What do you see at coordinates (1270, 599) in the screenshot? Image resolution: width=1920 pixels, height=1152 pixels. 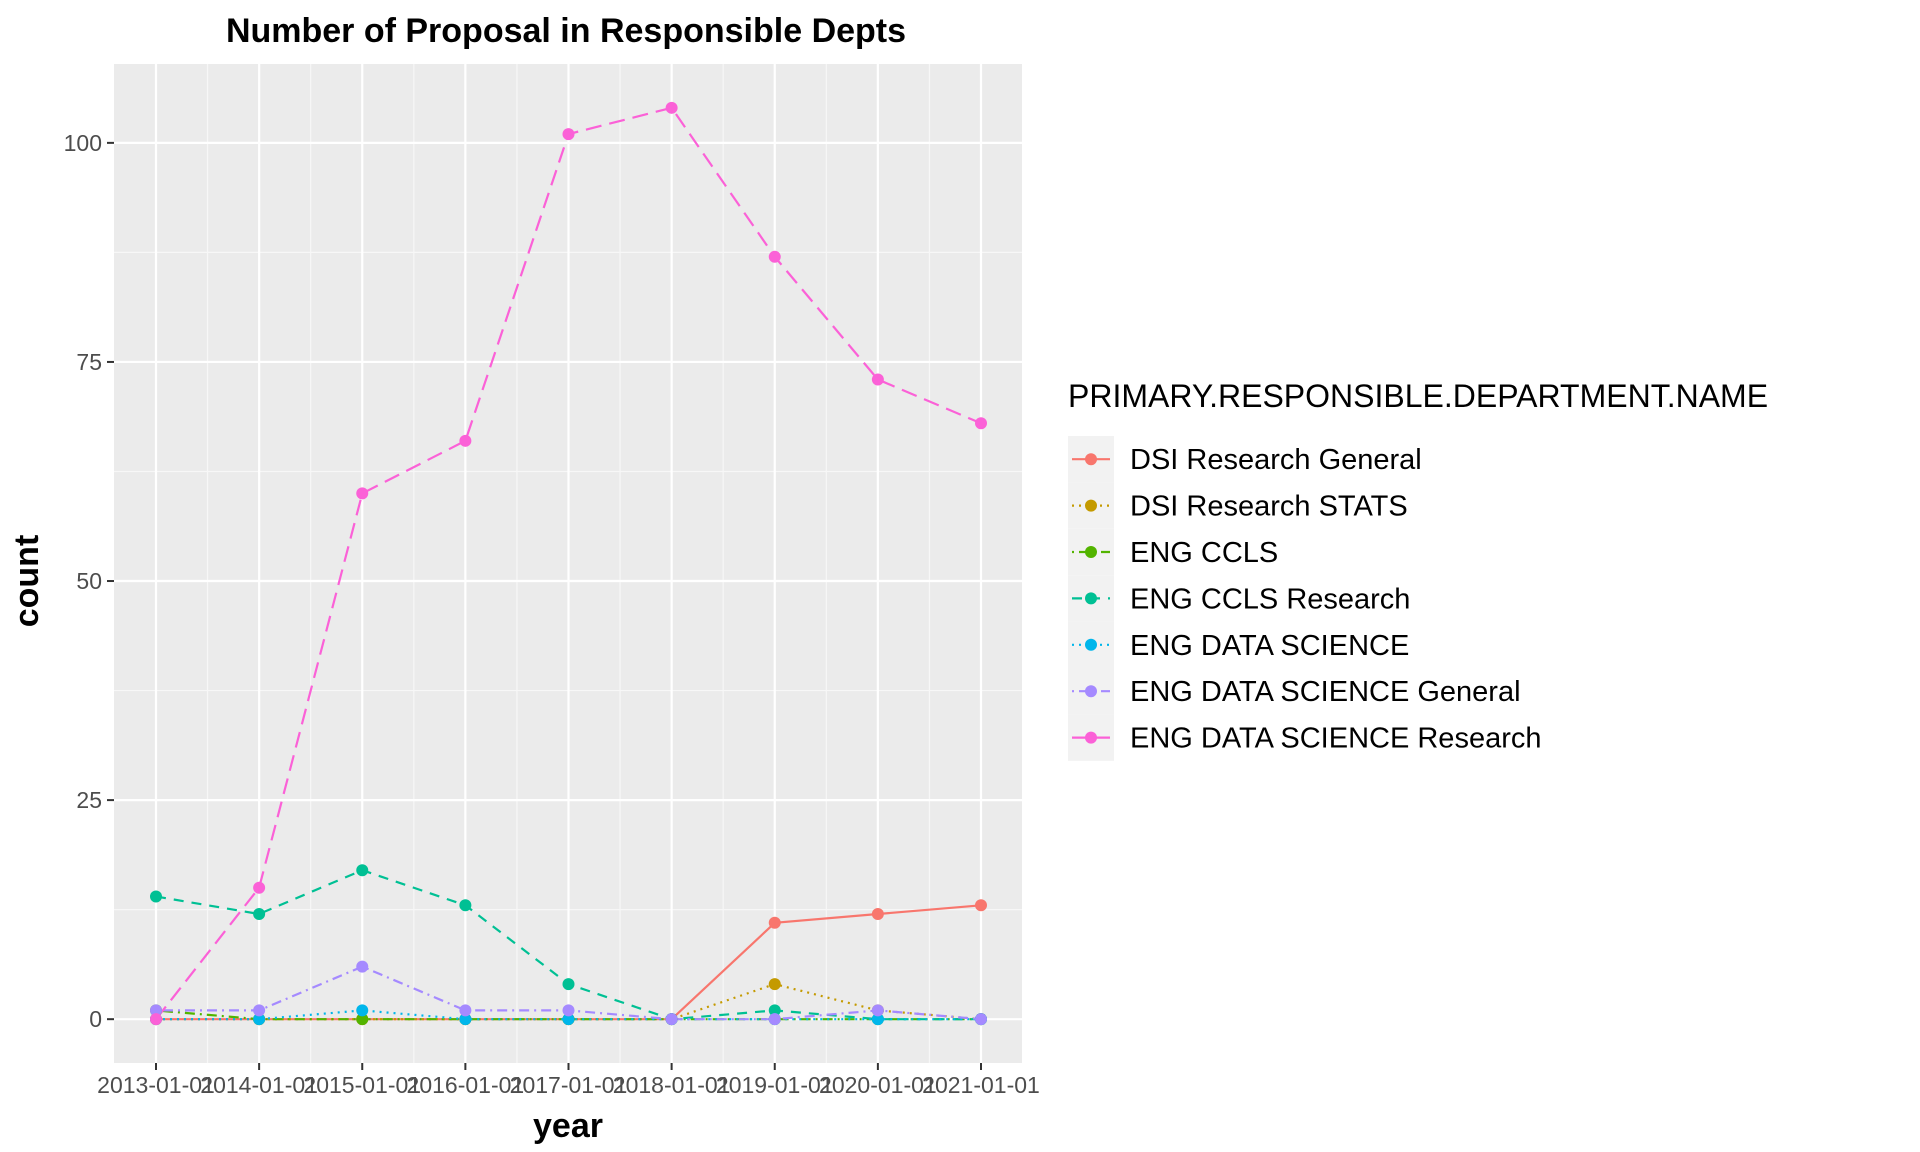 I see `legend-label: ENG CCLS Research` at bounding box center [1270, 599].